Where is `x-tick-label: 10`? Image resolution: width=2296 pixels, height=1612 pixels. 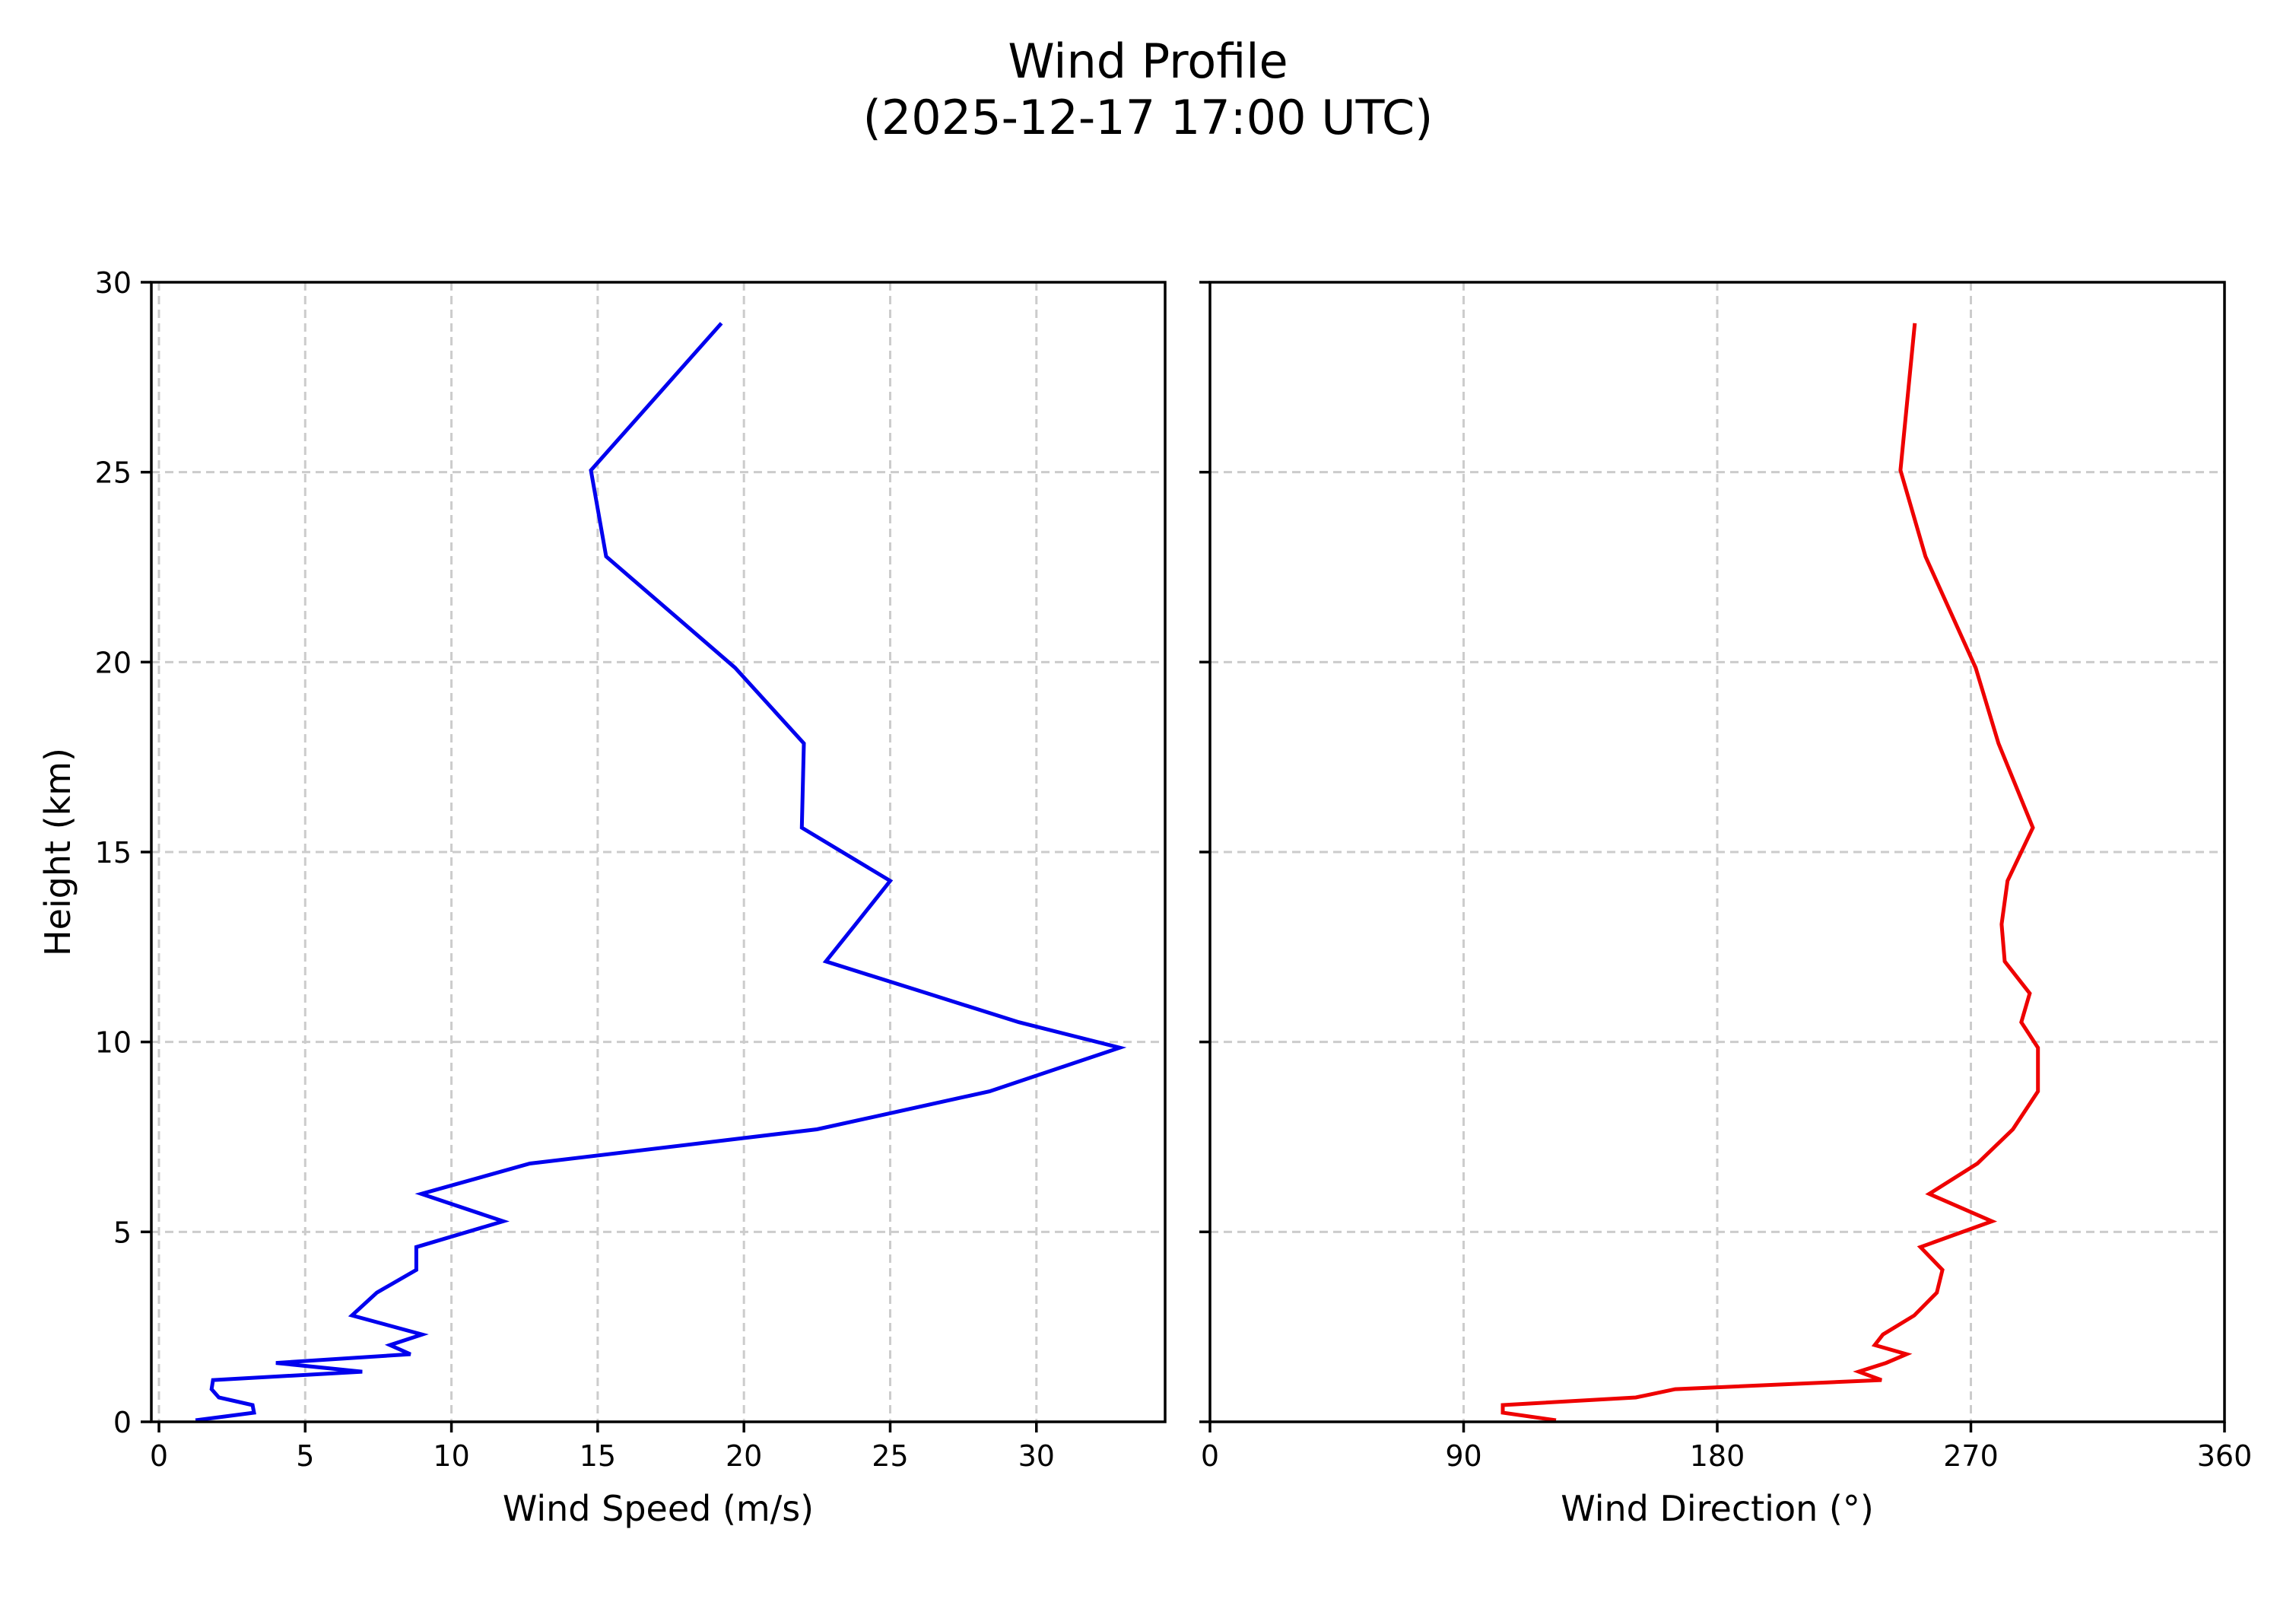
x-tick-label: 10 is located at coordinates (451, 1456).